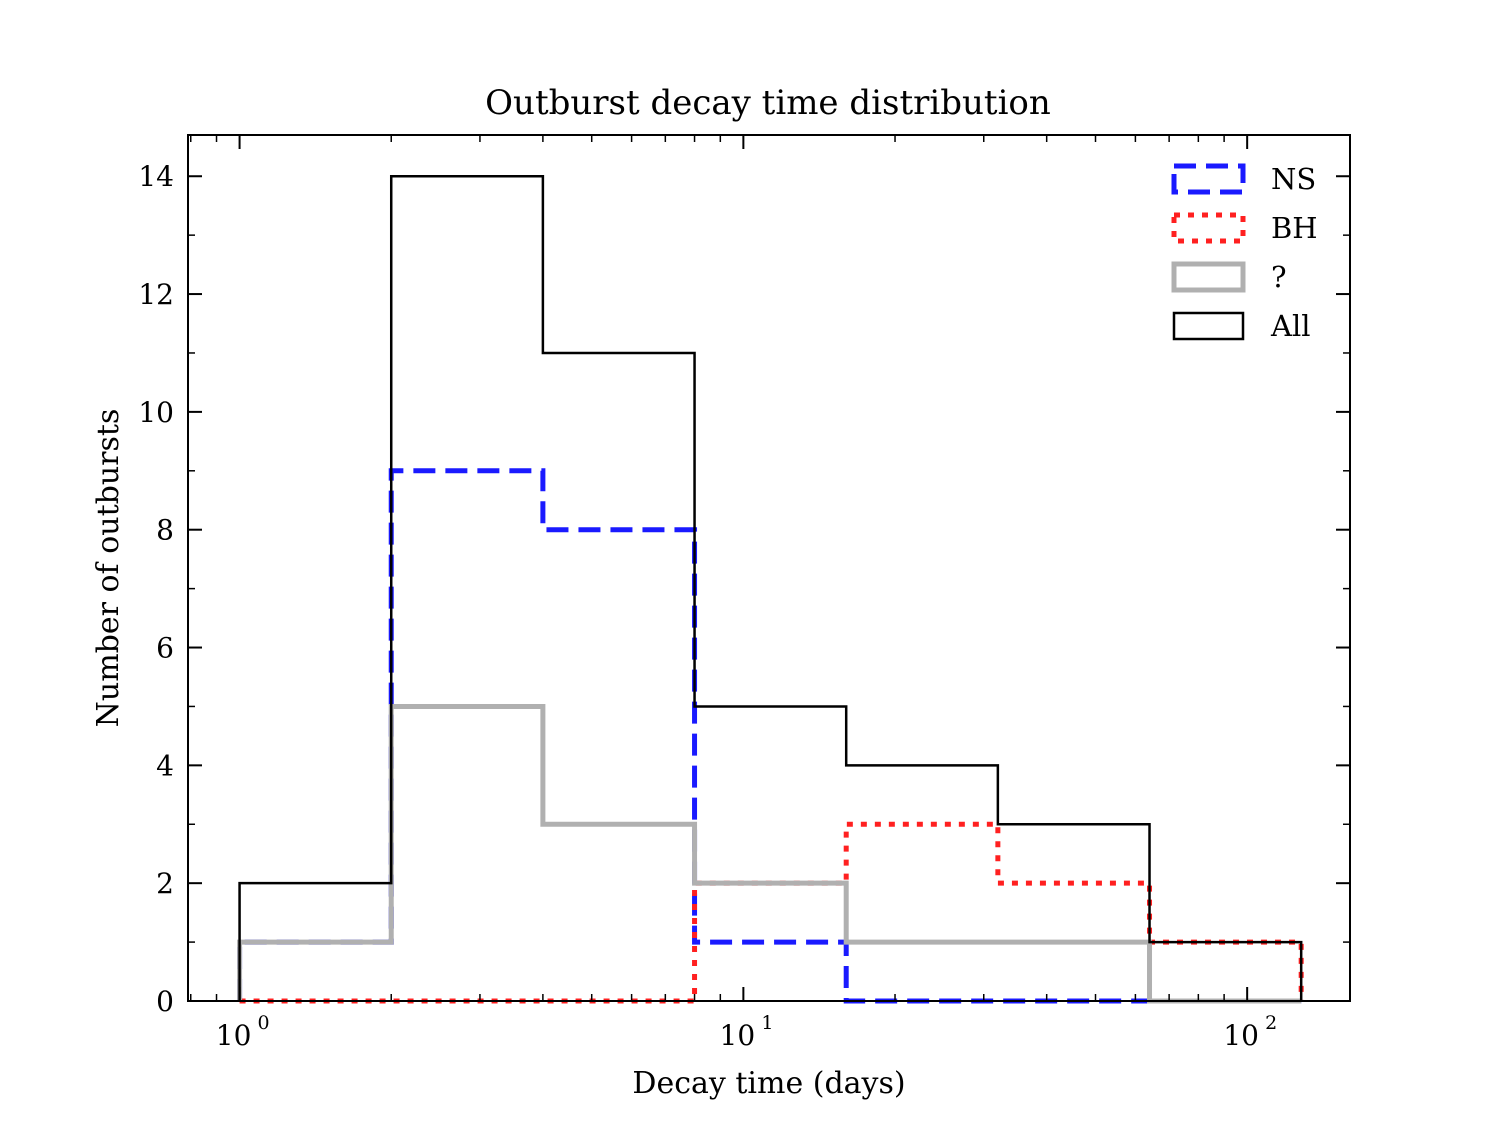 The height and width of the screenshot is (1125, 1500). Describe the element at coordinates (165, 765) in the screenshot. I see `y-tick-label: 4` at that location.